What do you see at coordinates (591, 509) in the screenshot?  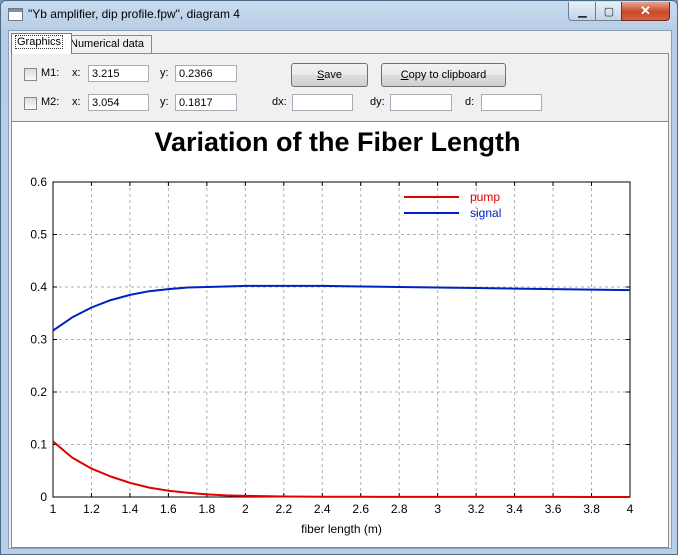 I see `x-tick-label-14: 3.8` at bounding box center [591, 509].